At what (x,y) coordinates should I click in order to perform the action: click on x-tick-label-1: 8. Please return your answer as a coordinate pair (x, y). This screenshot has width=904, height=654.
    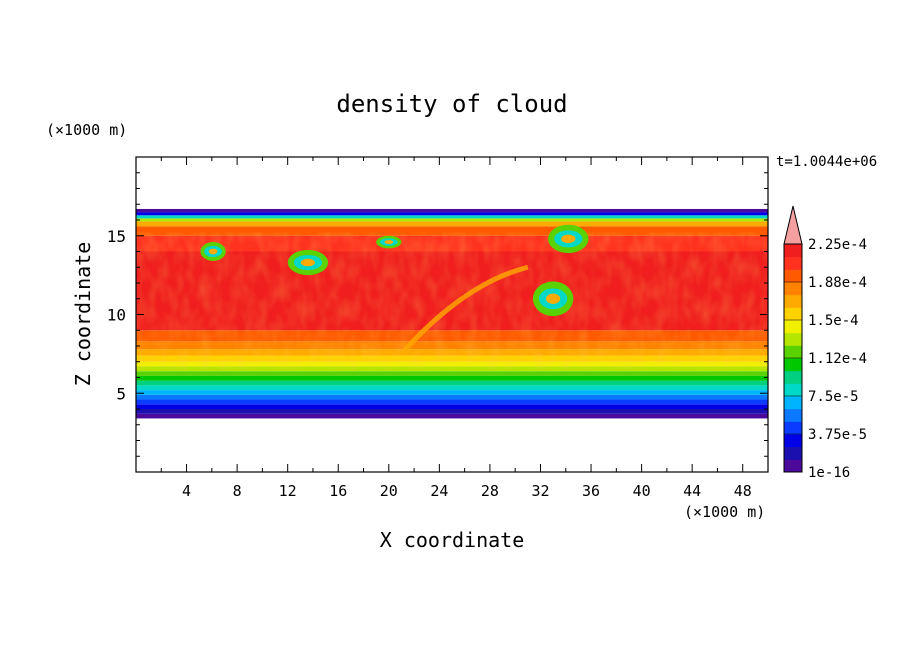
    Looking at the image, I should click on (237, 491).